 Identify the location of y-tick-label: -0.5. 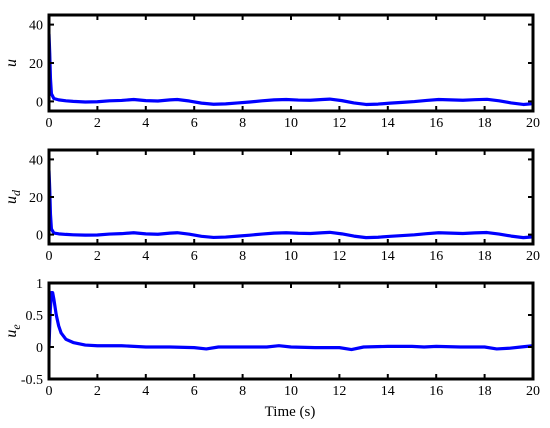
(32, 380).